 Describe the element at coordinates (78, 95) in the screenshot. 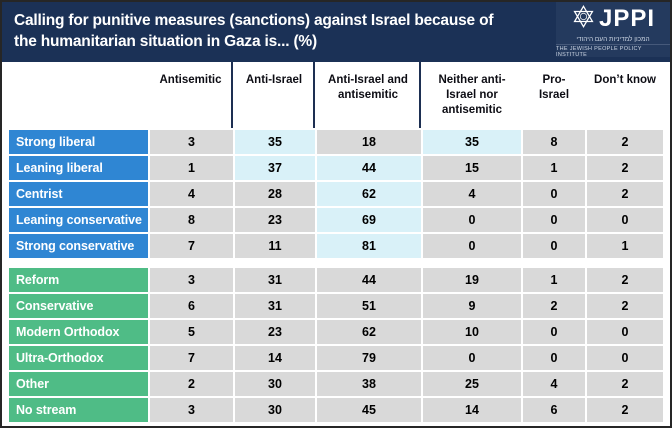

I see `corner-cell` at that location.